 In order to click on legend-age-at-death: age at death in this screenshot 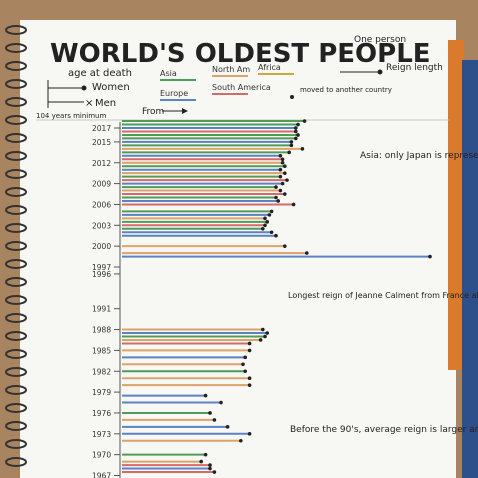, I will do `click(100, 73)`.